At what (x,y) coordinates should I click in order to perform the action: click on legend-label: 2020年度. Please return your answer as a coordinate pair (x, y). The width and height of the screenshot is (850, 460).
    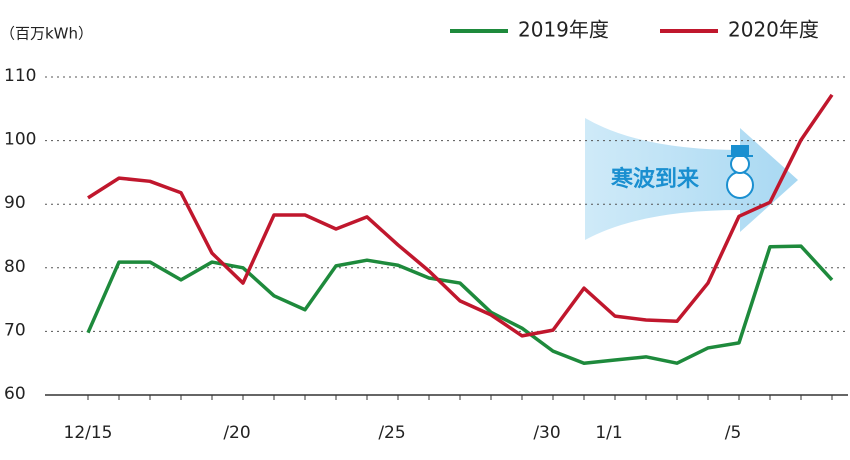
    Looking at the image, I should click on (773, 30).